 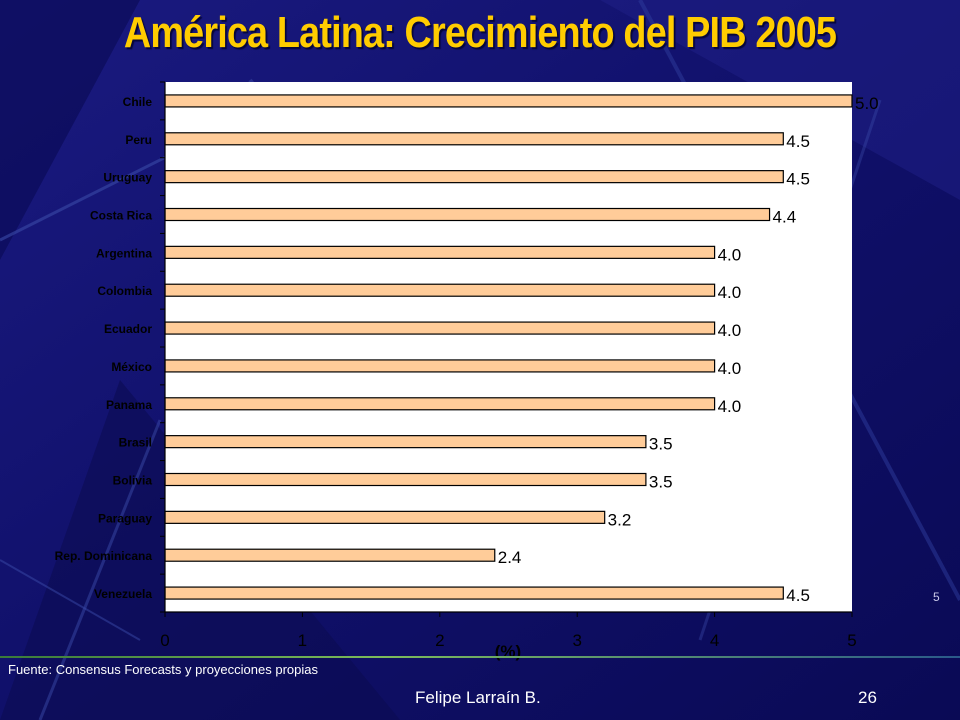 I want to click on x-tick-label: 3, so click(x=576, y=640).